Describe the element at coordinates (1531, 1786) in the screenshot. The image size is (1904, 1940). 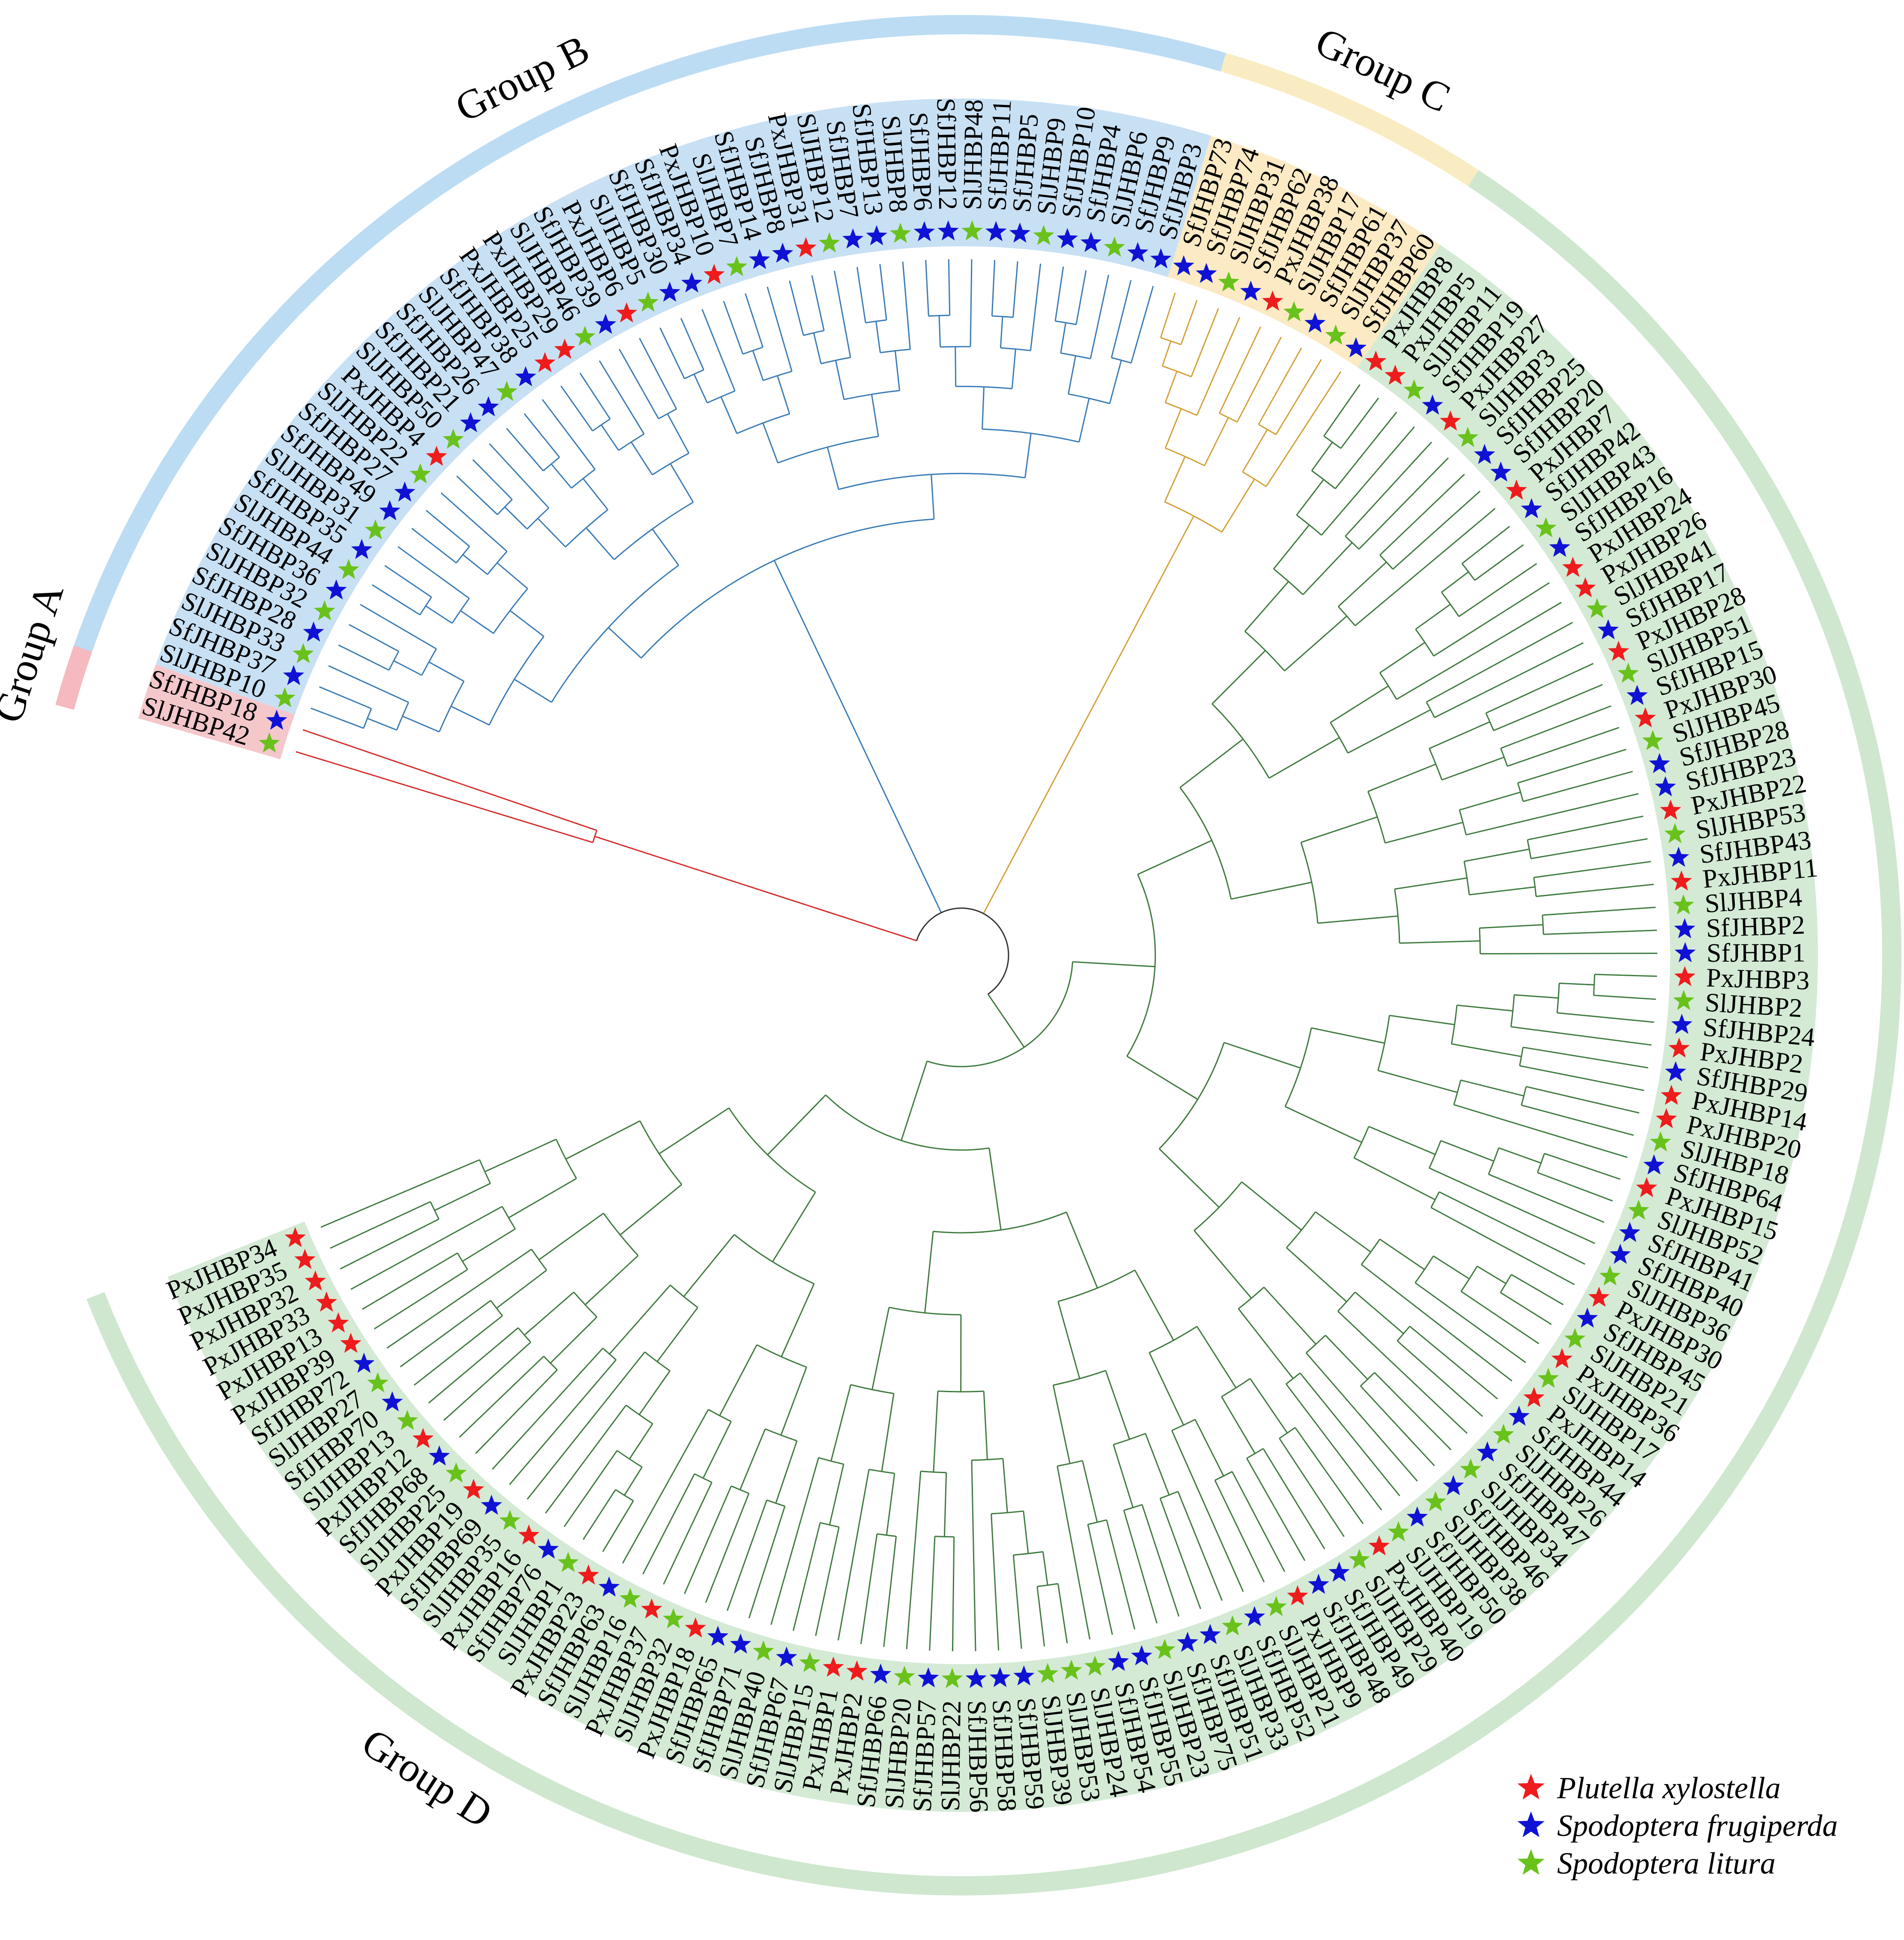
I see `red-star-icon` at that location.